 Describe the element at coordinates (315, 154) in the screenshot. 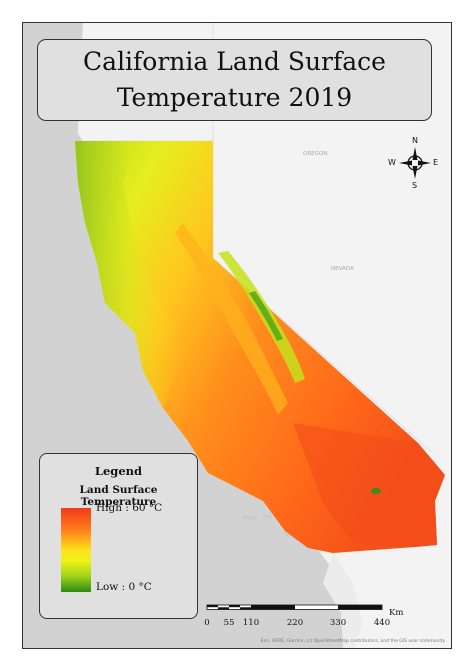

I see `basemap-label-oregon: OREGON` at that location.